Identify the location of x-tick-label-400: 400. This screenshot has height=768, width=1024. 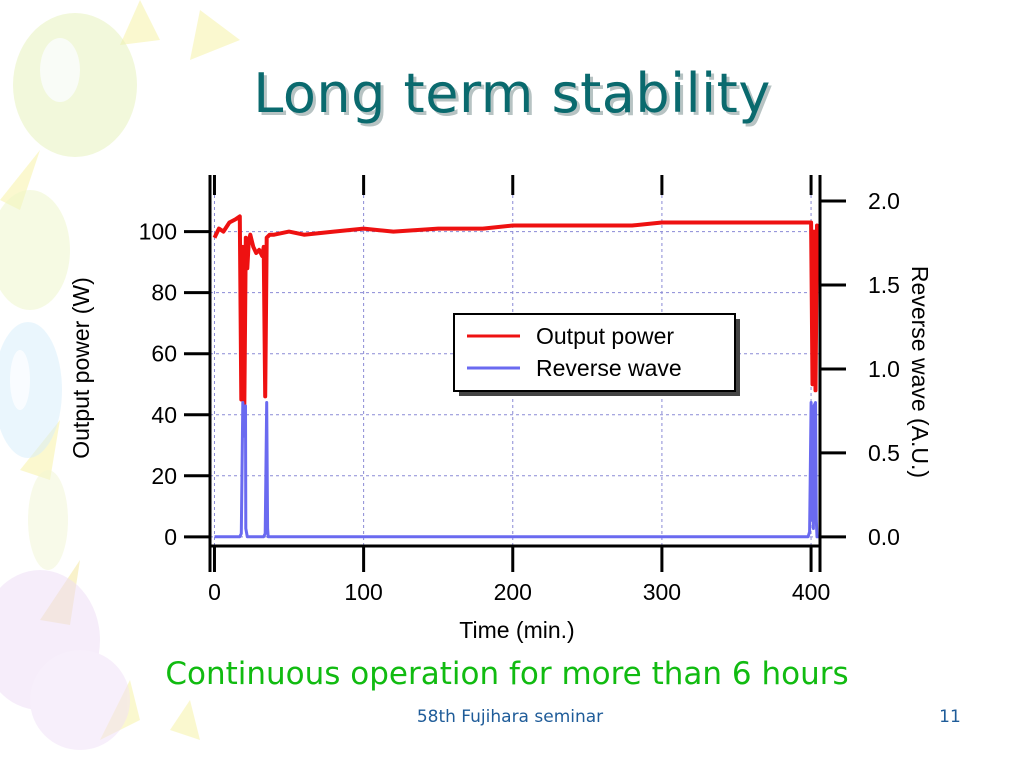
(811, 592).